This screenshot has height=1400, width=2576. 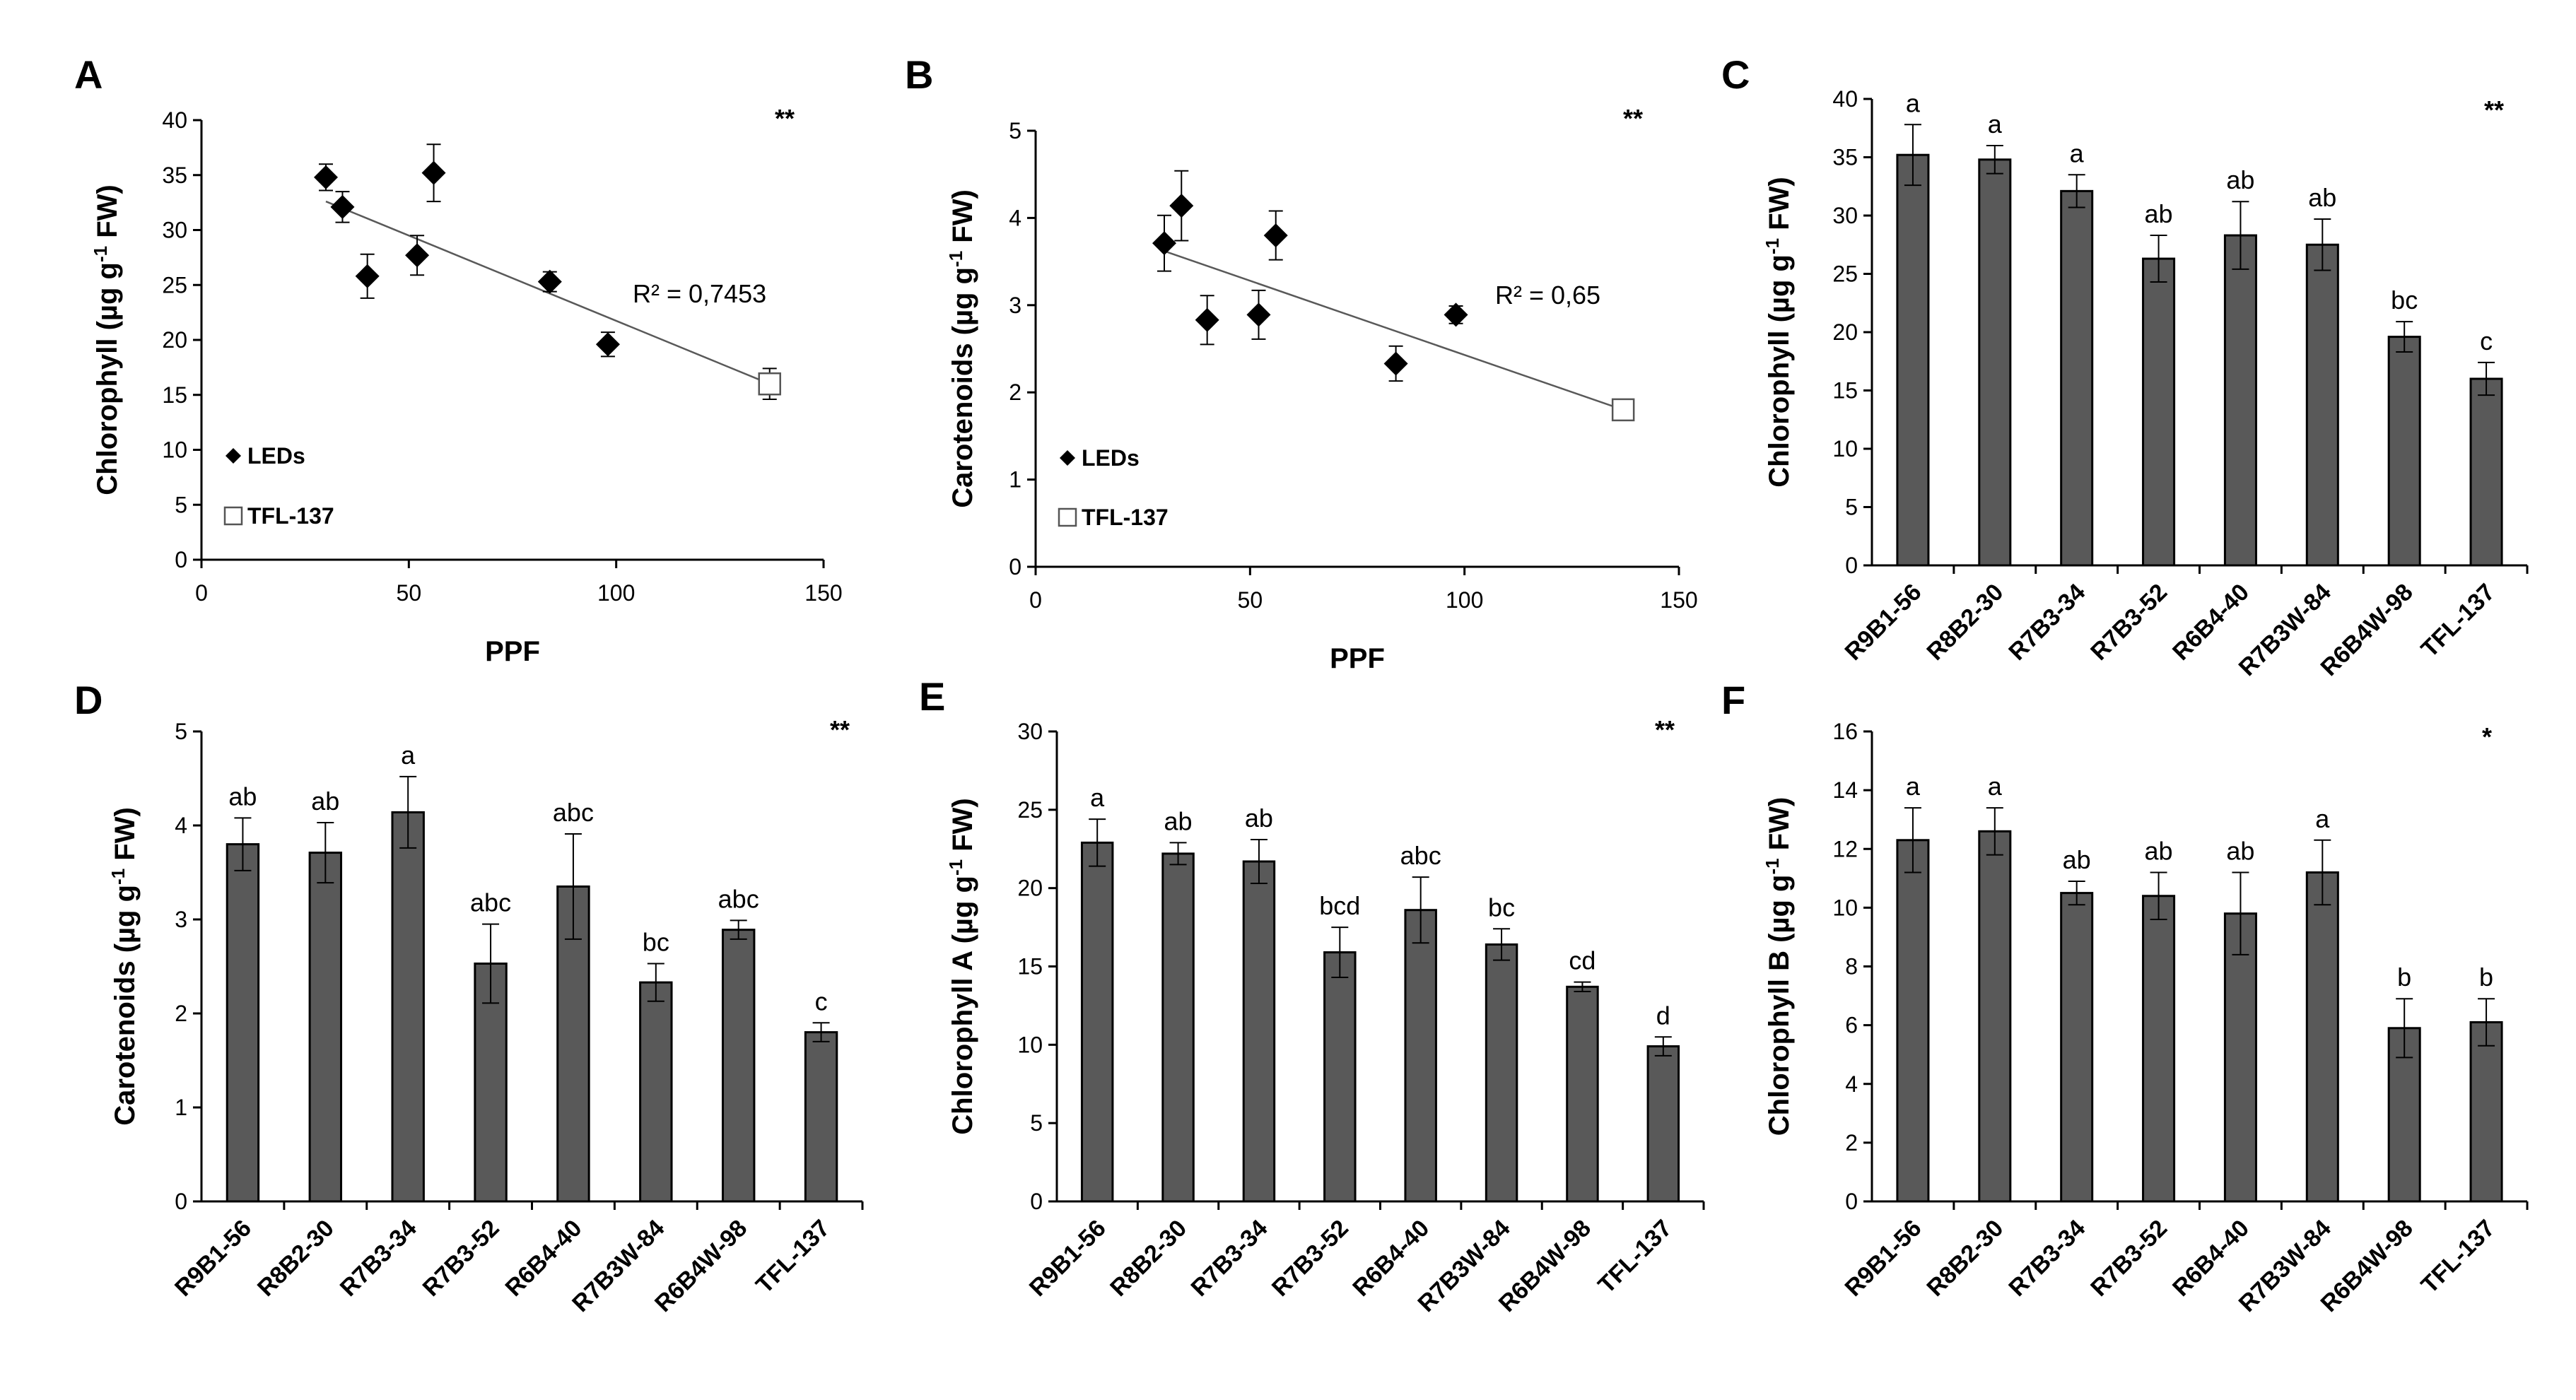 I want to click on significance-label: *, so click(x=2487, y=736).